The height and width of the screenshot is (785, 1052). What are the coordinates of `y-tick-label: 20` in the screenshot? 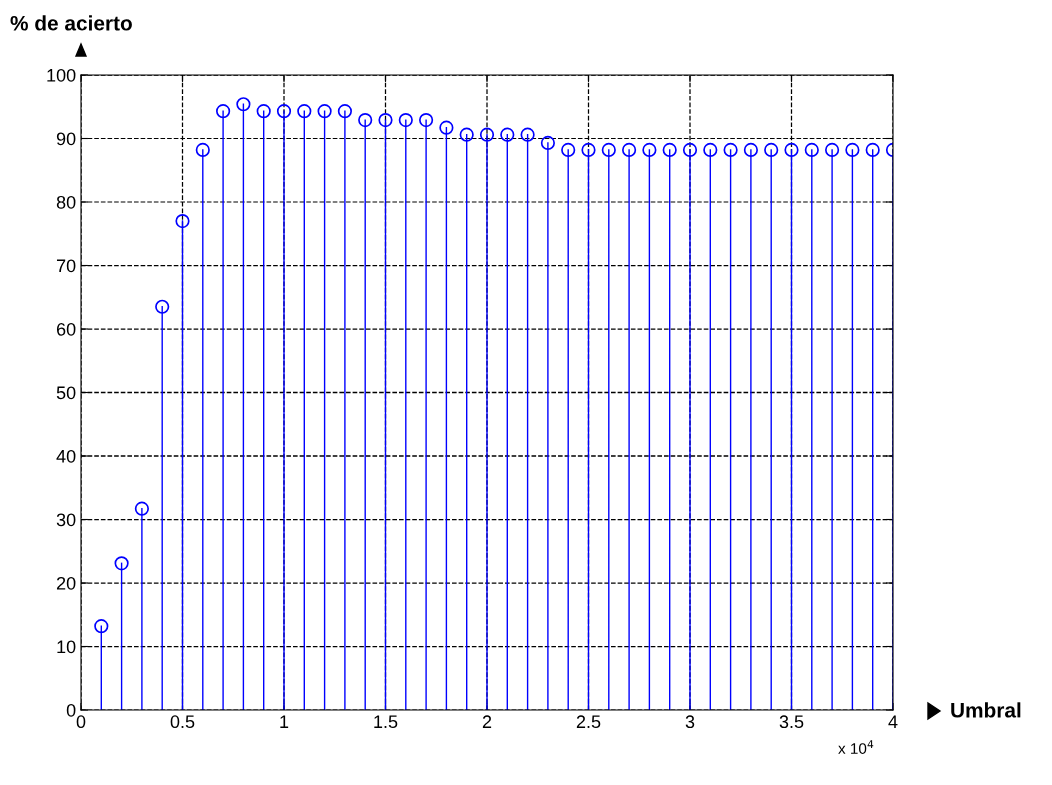 It's located at (66, 583).